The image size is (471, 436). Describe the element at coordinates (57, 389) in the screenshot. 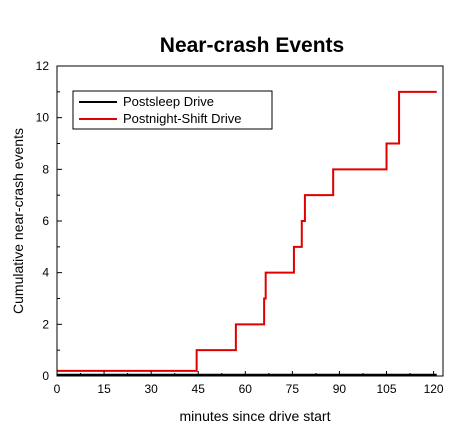

I see `x-tick-label: 0` at that location.